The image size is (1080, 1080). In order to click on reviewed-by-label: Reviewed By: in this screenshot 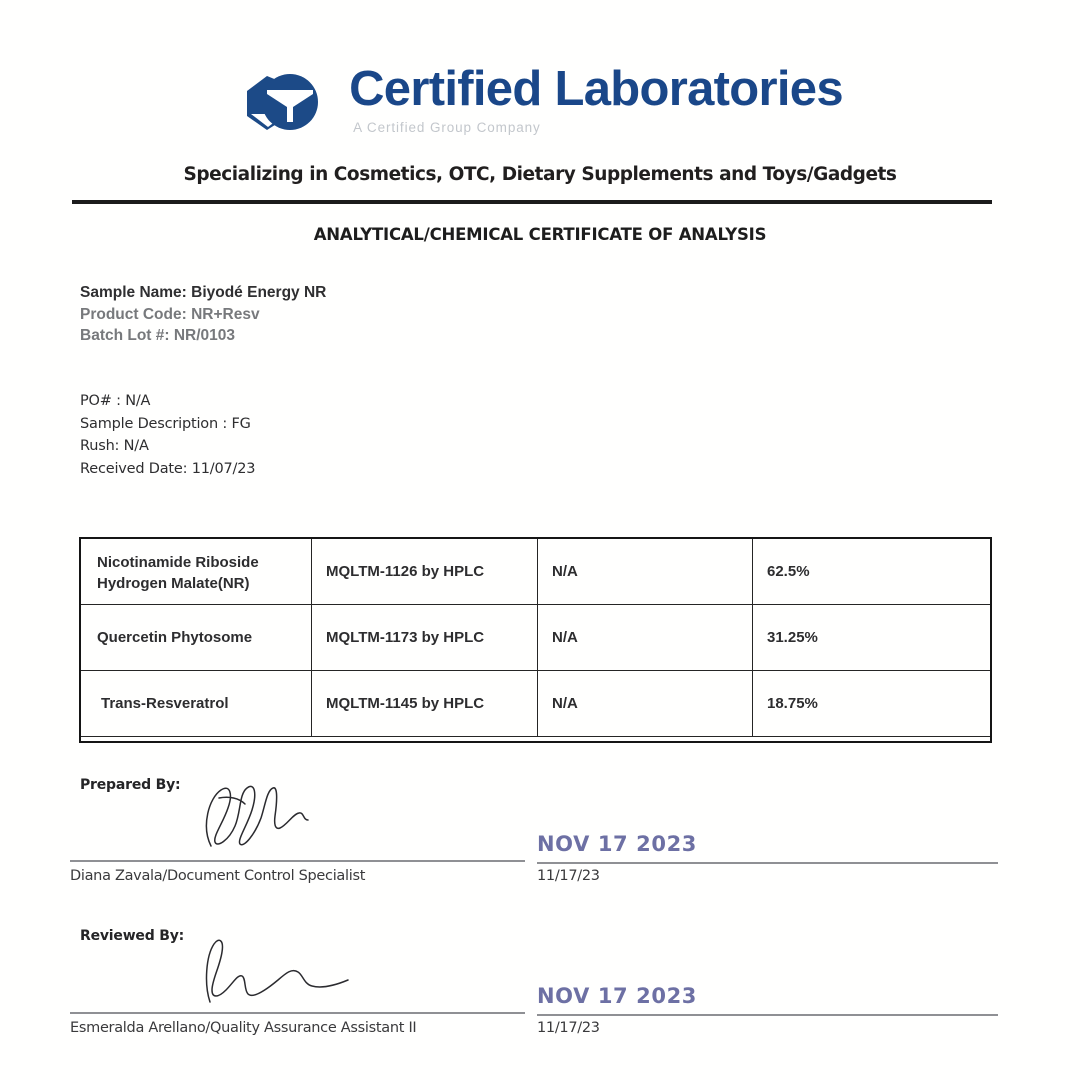, I will do `click(132, 936)`.